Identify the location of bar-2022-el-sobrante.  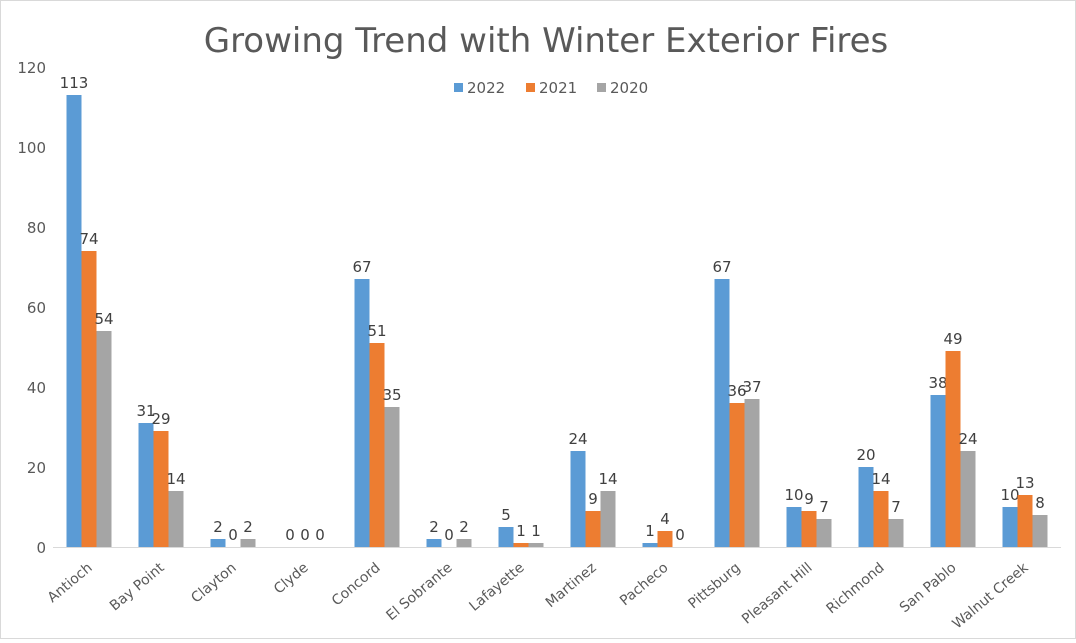
(434, 543).